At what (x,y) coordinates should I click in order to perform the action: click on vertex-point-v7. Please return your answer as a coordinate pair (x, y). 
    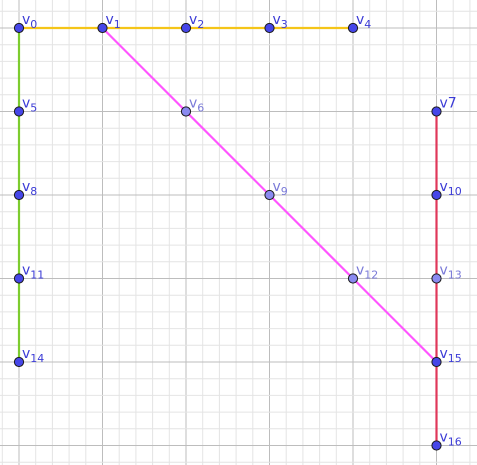
    Looking at the image, I should click on (436, 111).